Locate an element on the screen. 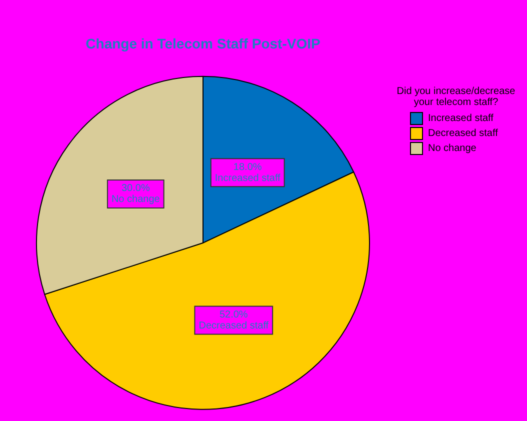 The image size is (527, 421). slice-label: Increased staff is located at coordinates (247, 178).